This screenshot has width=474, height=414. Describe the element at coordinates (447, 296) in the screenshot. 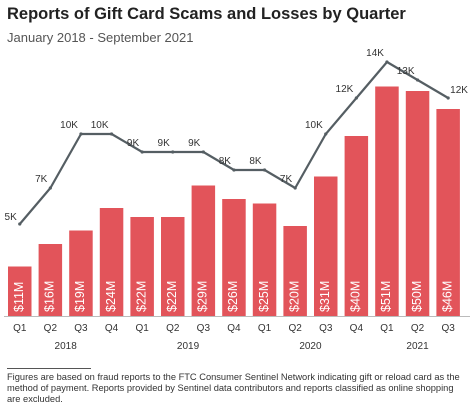

I see `bar-value-label: $46M` at that location.